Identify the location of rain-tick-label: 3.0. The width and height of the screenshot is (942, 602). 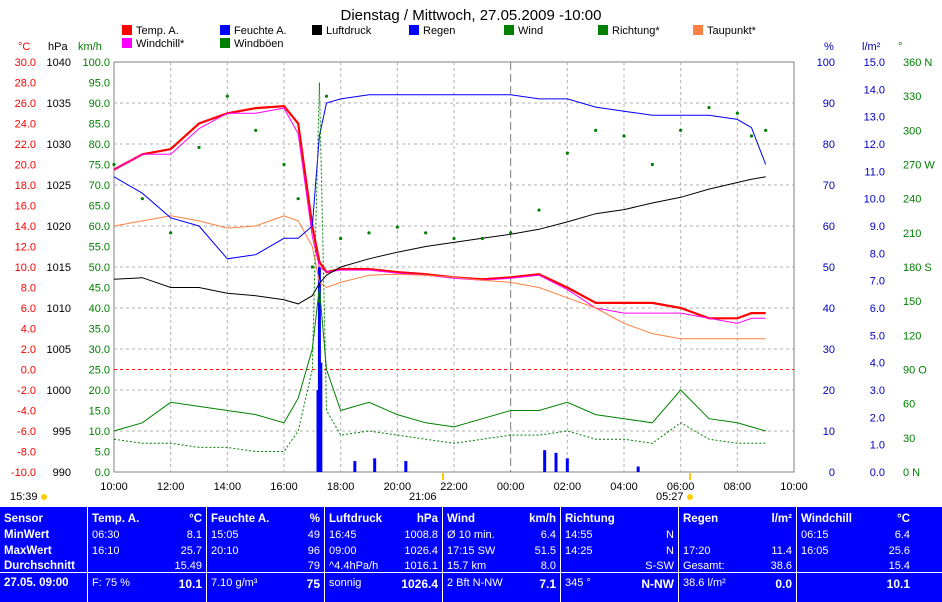
(877, 391).